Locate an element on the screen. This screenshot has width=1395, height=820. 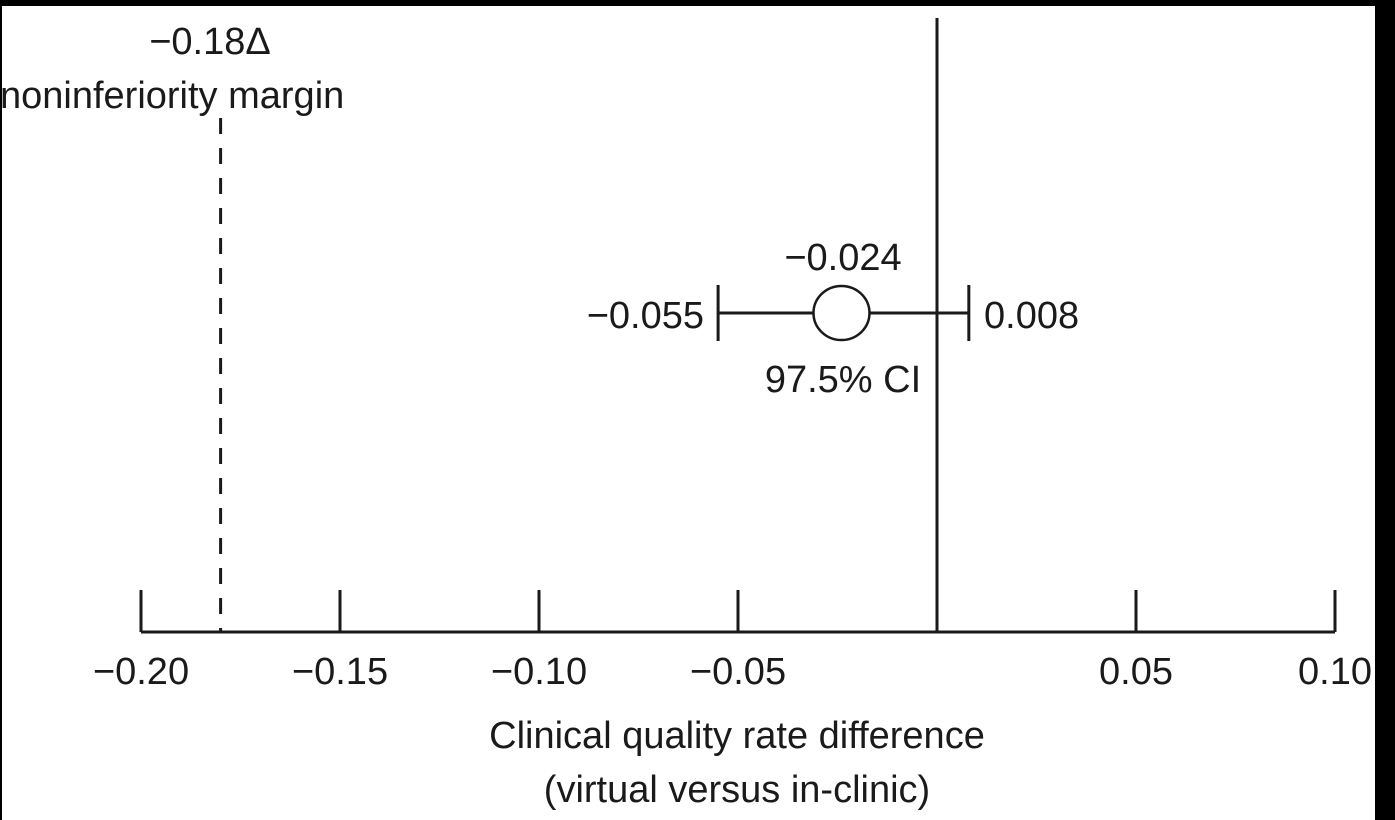
x-axis: −0.20 −0.15 −0.10 −0.05 0.05 0.10 is located at coordinates (732, 641).